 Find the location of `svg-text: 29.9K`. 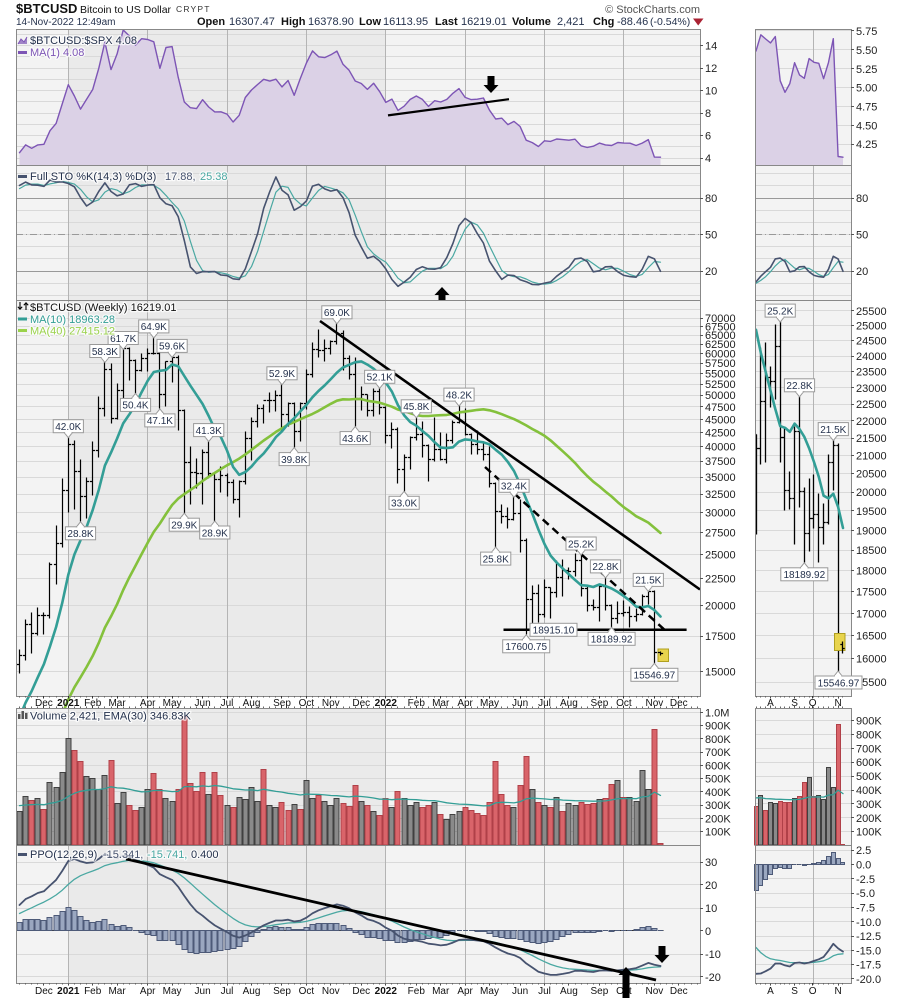

svg-text: 29.9K is located at coordinates (184, 526).